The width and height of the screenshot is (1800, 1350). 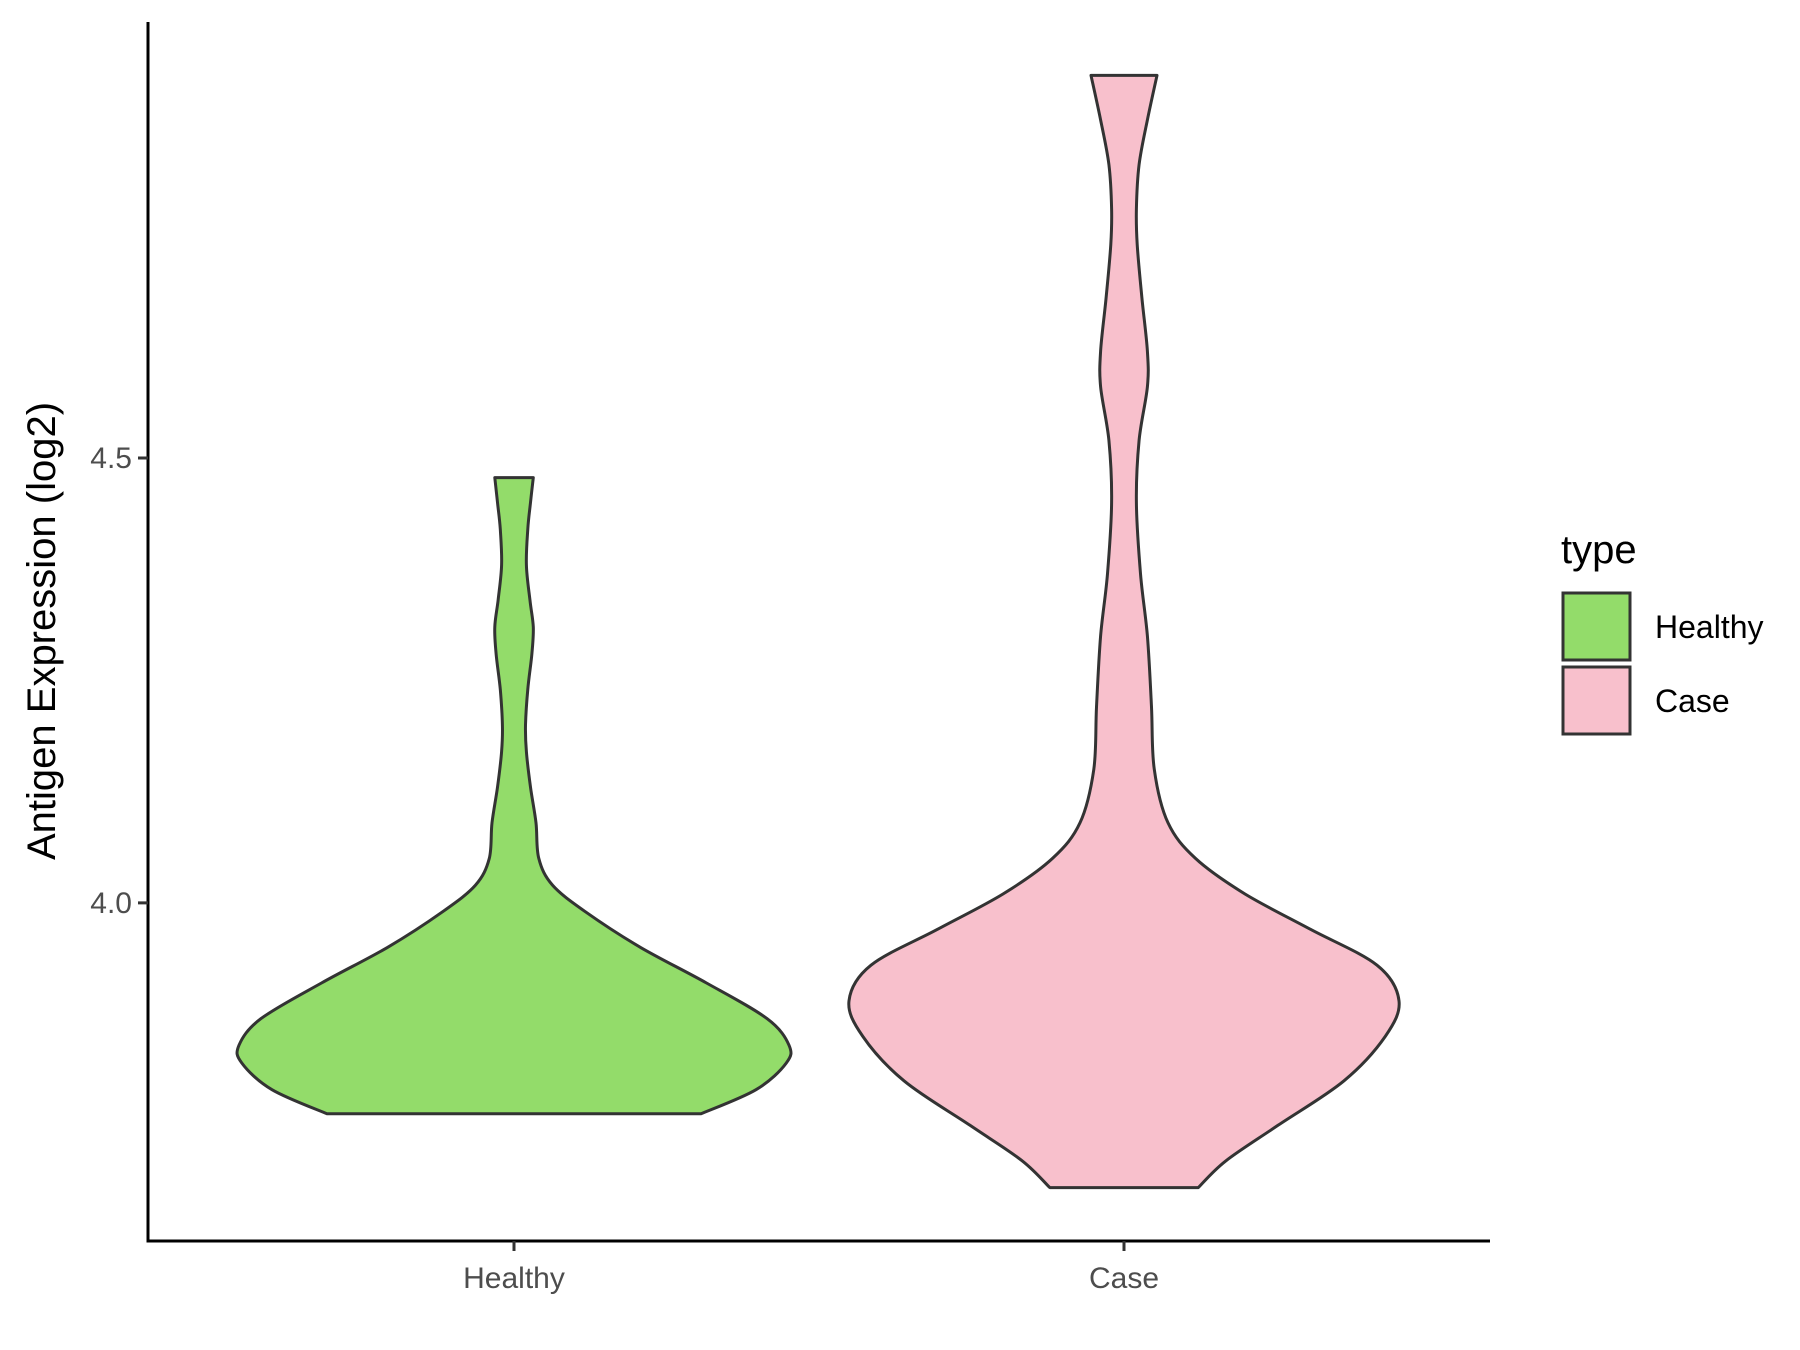 I want to click on x-tick-label: Case, so click(x=1124, y=1278).